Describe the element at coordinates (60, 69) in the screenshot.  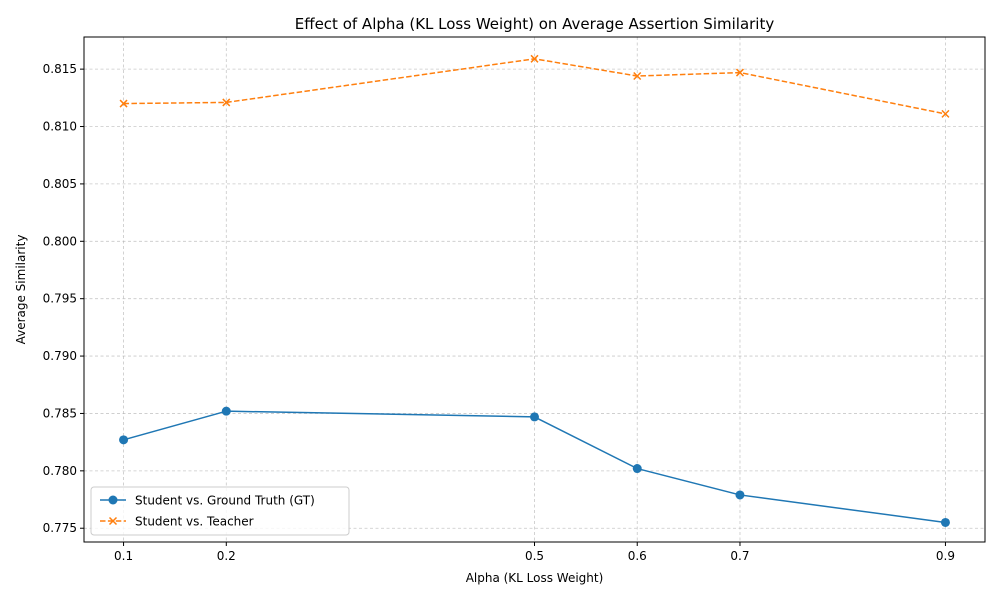
I see `y-tick-label: 0.815` at that location.